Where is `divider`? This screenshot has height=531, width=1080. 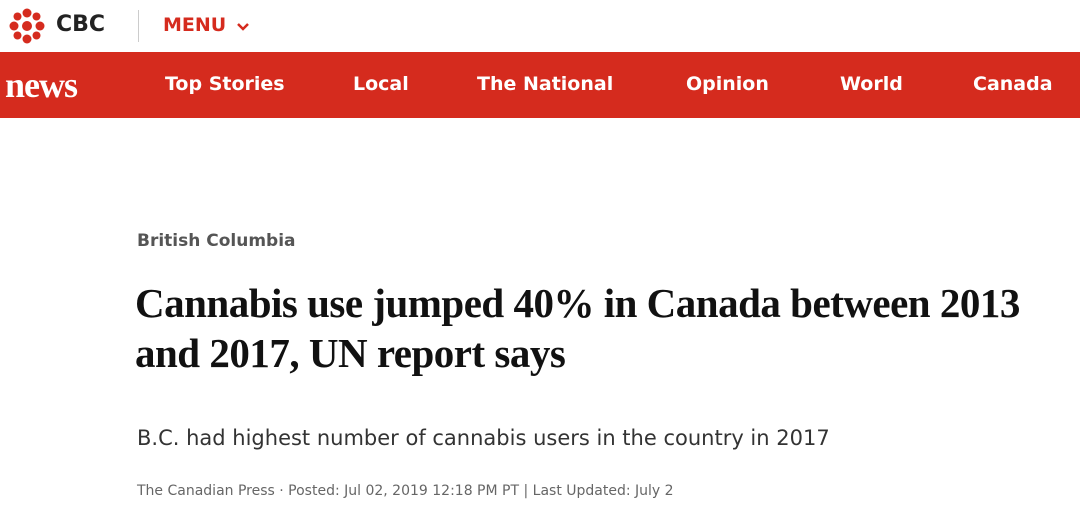 divider is located at coordinates (138, 26).